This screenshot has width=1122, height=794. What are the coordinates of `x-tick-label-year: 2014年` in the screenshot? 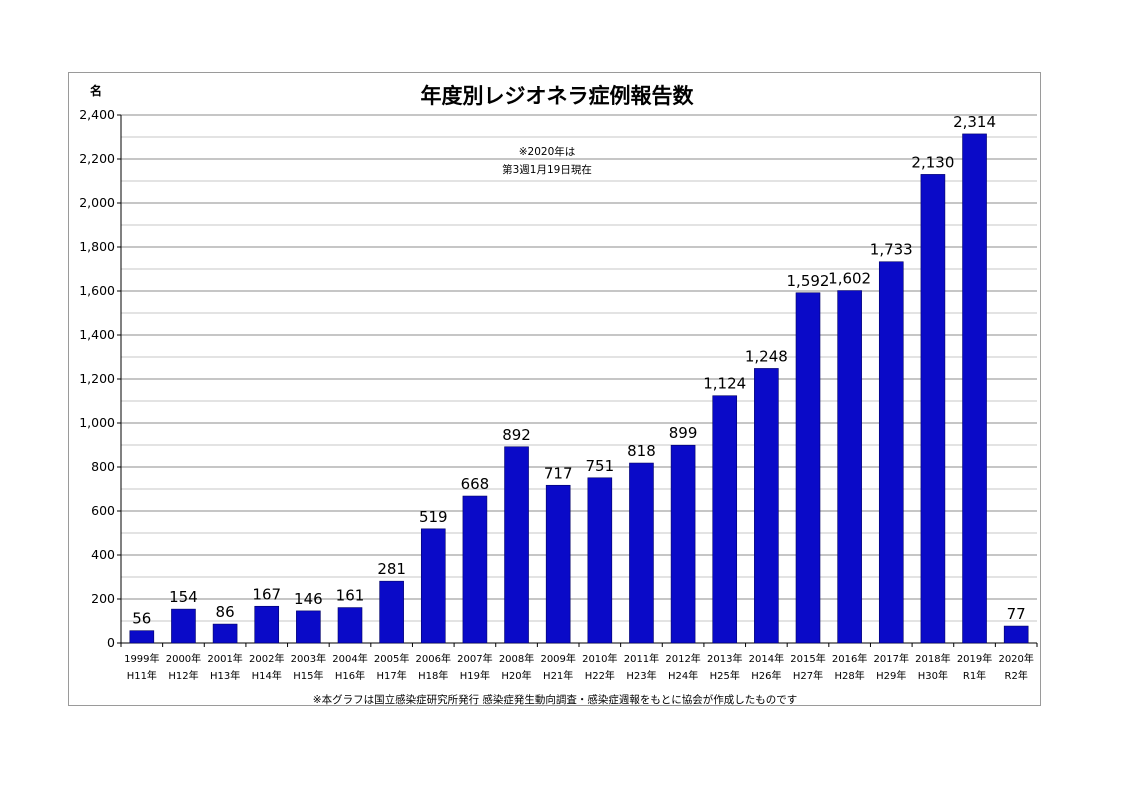 It's located at (766, 658).